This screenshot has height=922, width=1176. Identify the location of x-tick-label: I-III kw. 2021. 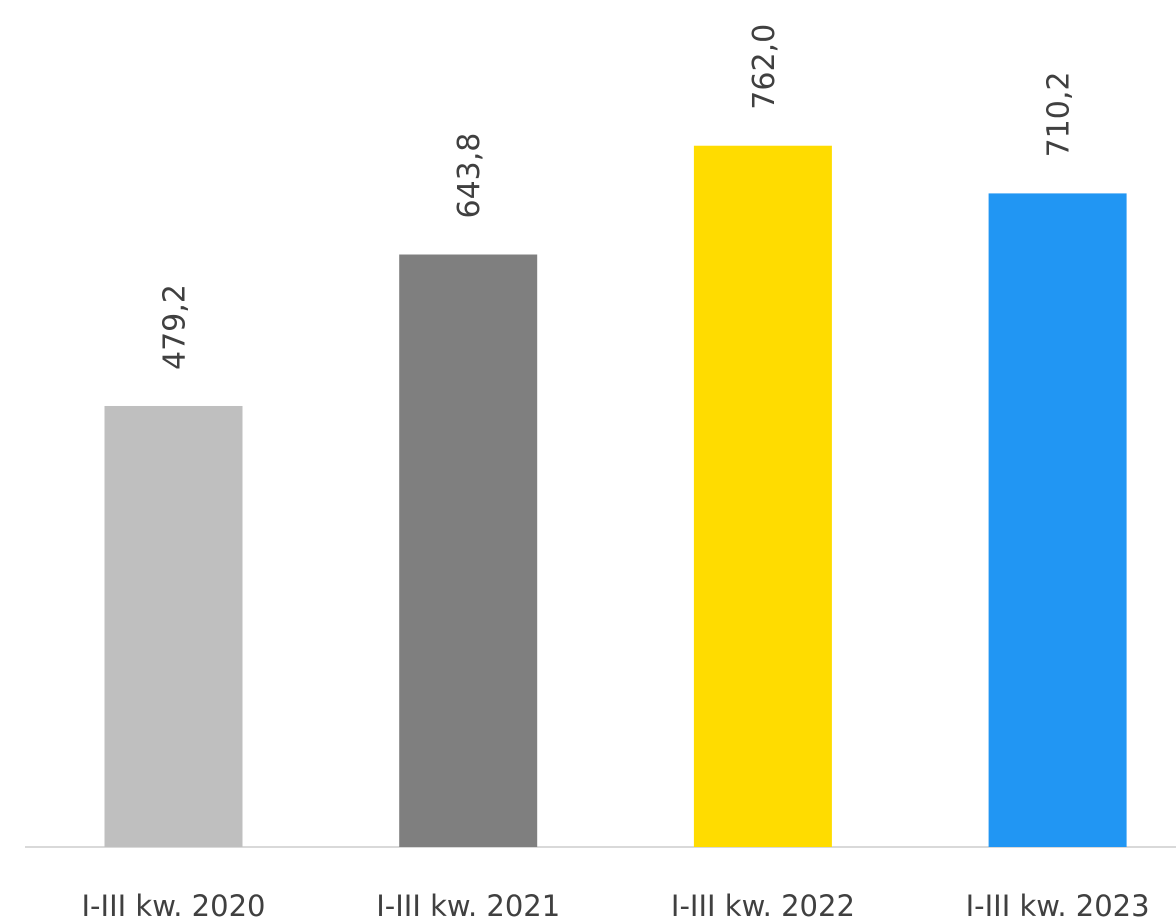
(468, 905).